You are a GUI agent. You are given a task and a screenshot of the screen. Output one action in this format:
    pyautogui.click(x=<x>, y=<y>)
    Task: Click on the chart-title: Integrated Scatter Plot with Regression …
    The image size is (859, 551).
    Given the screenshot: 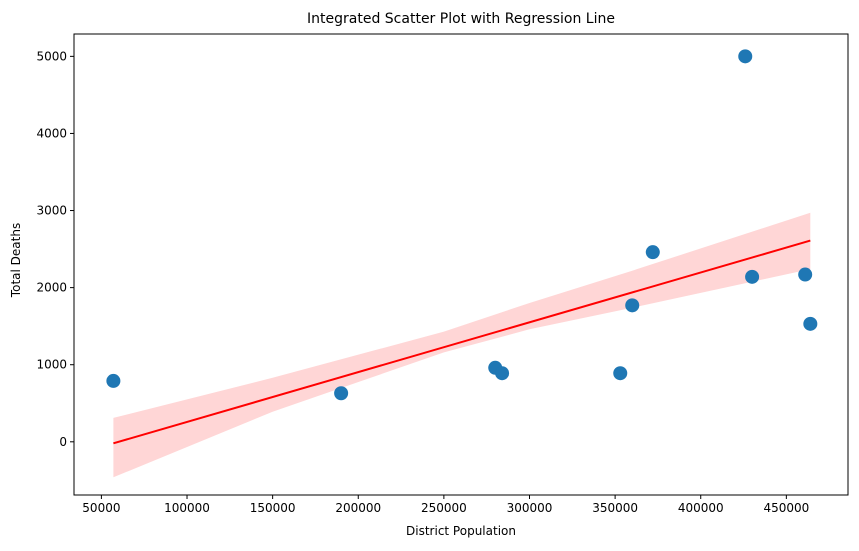 What is the action you would take?
    pyautogui.click(x=461, y=19)
    